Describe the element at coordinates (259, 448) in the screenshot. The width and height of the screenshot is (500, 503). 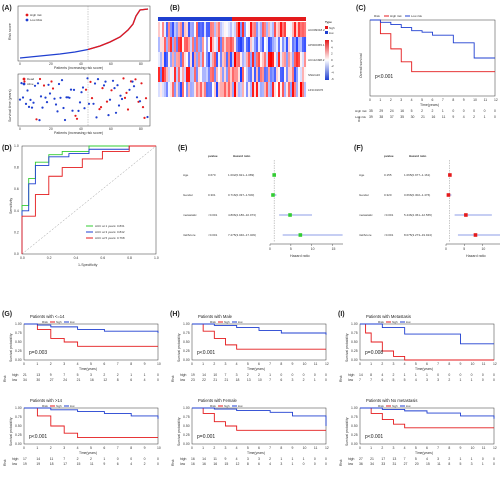
I see `km-xtick: 6` at that location.